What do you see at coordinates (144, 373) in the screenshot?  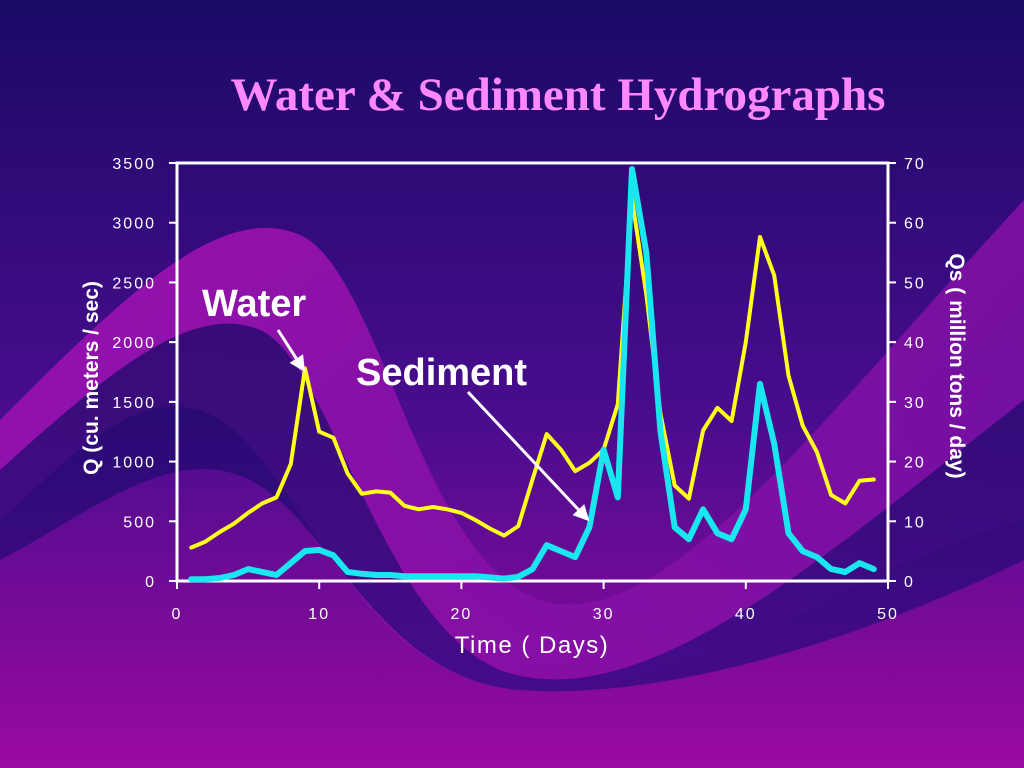 I see `left-axis-ticks: 0 500 1000 1500 2000 2500 3000 3500` at bounding box center [144, 373].